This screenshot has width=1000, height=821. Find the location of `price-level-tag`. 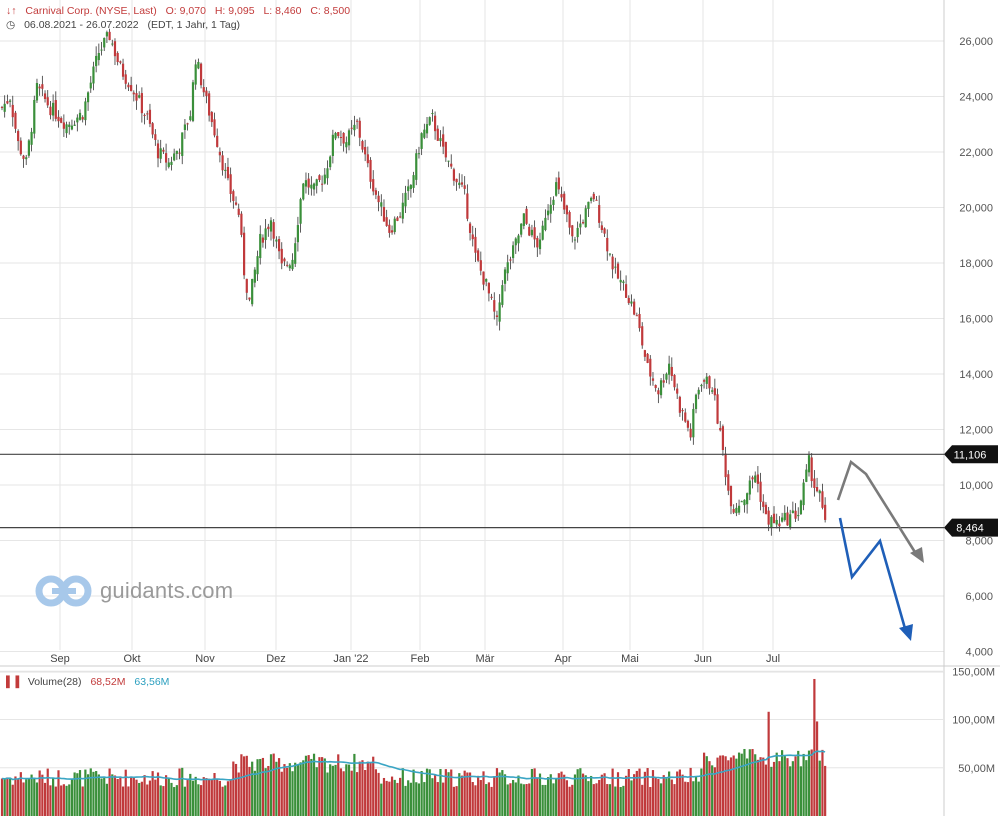

price-level-tag is located at coordinates (971, 454).